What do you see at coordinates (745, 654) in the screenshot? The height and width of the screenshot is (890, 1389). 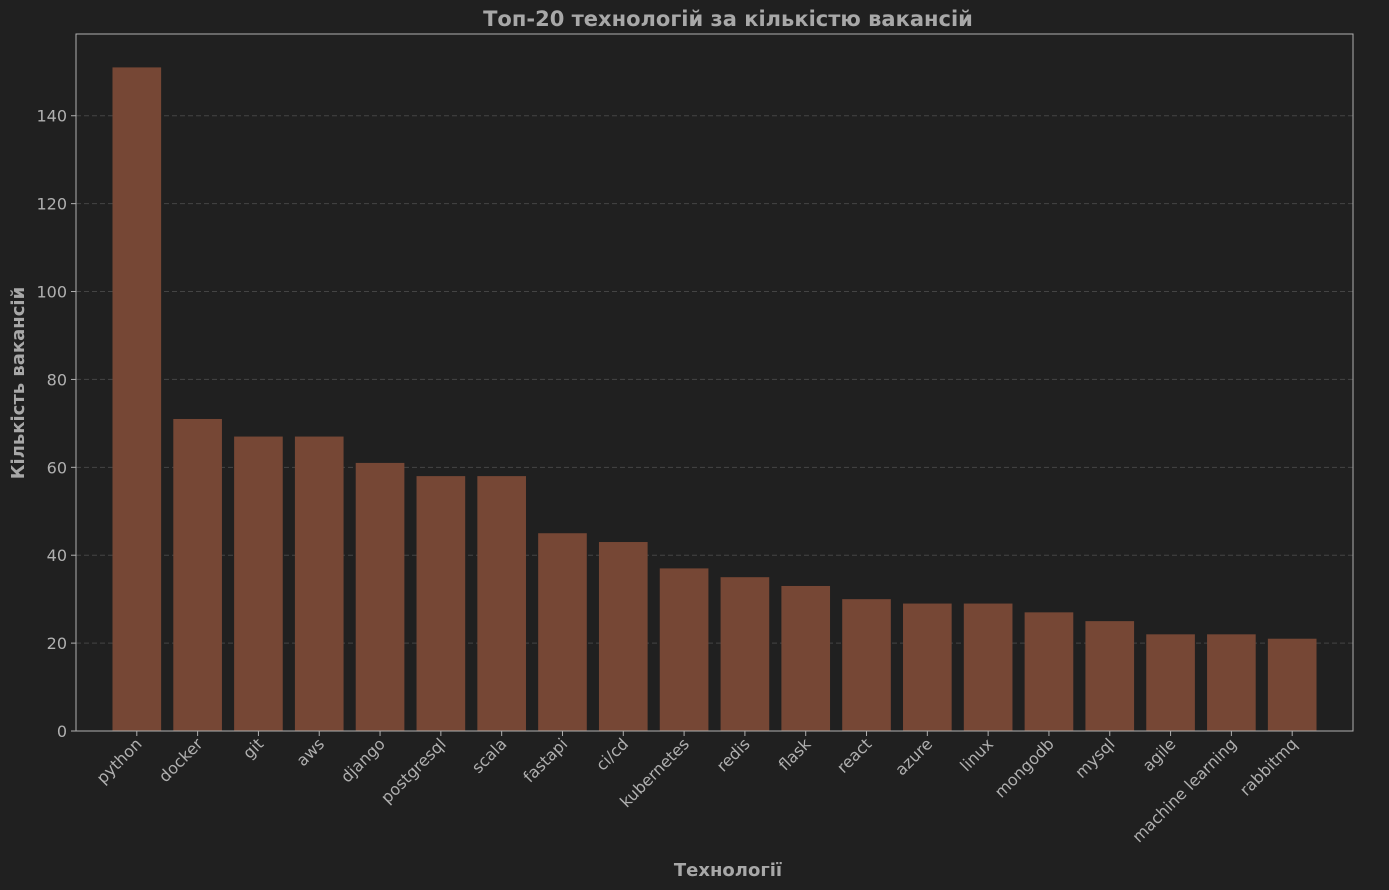 I see `bar-redis` at bounding box center [745, 654].